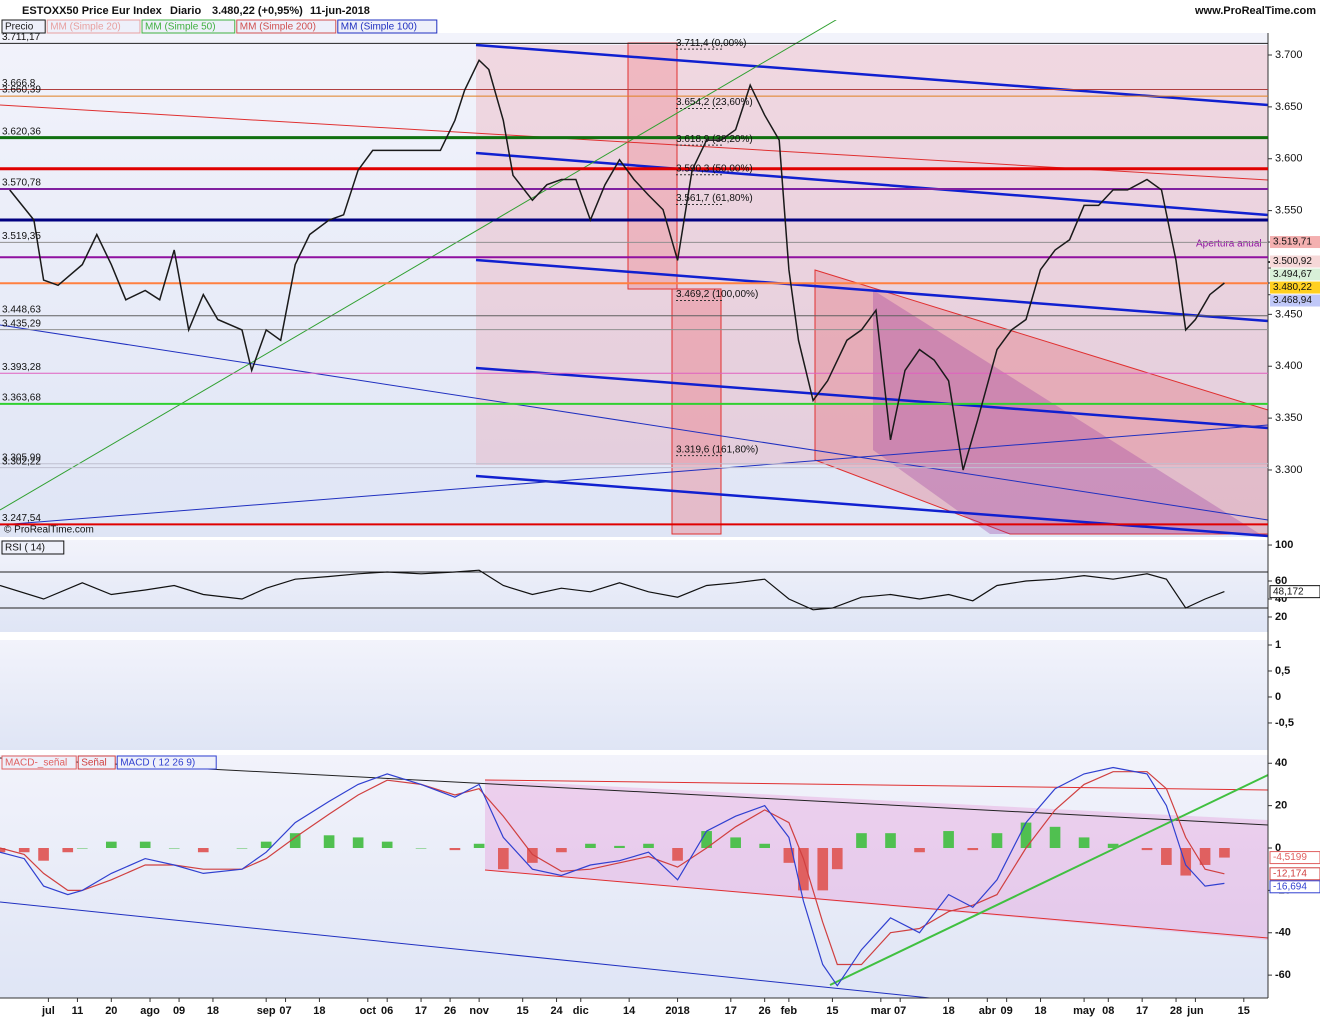  What do you see at coordinates (21, 323) in the screenshot?
I see `level-label: 3.435,29` at bounding box center [21, 323].